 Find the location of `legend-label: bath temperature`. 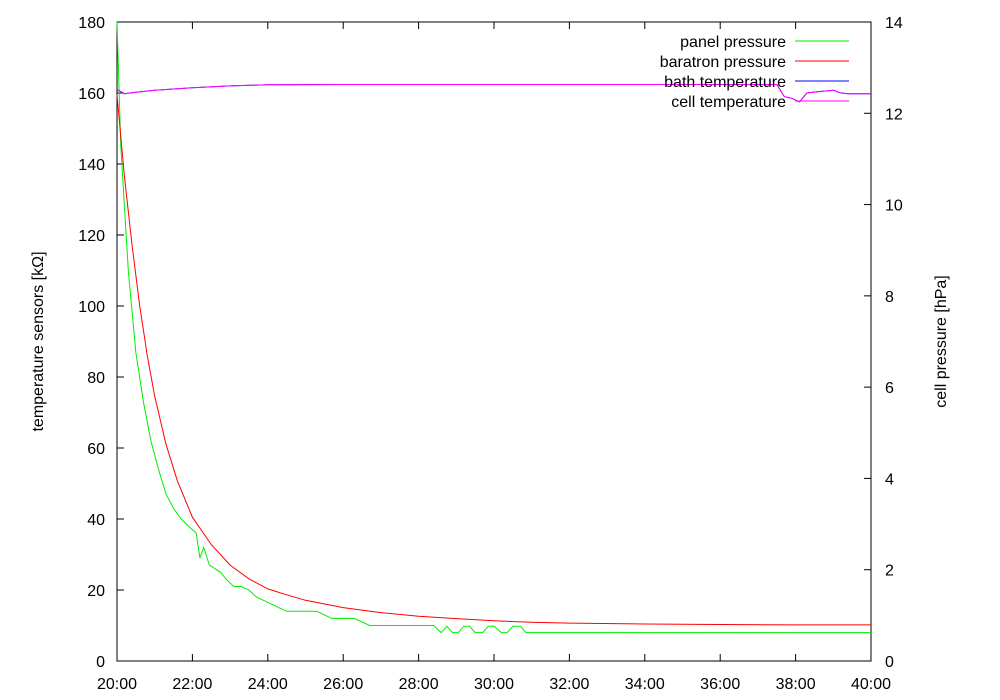

legend-label: bath temperature is located at coordinates (725, 82).